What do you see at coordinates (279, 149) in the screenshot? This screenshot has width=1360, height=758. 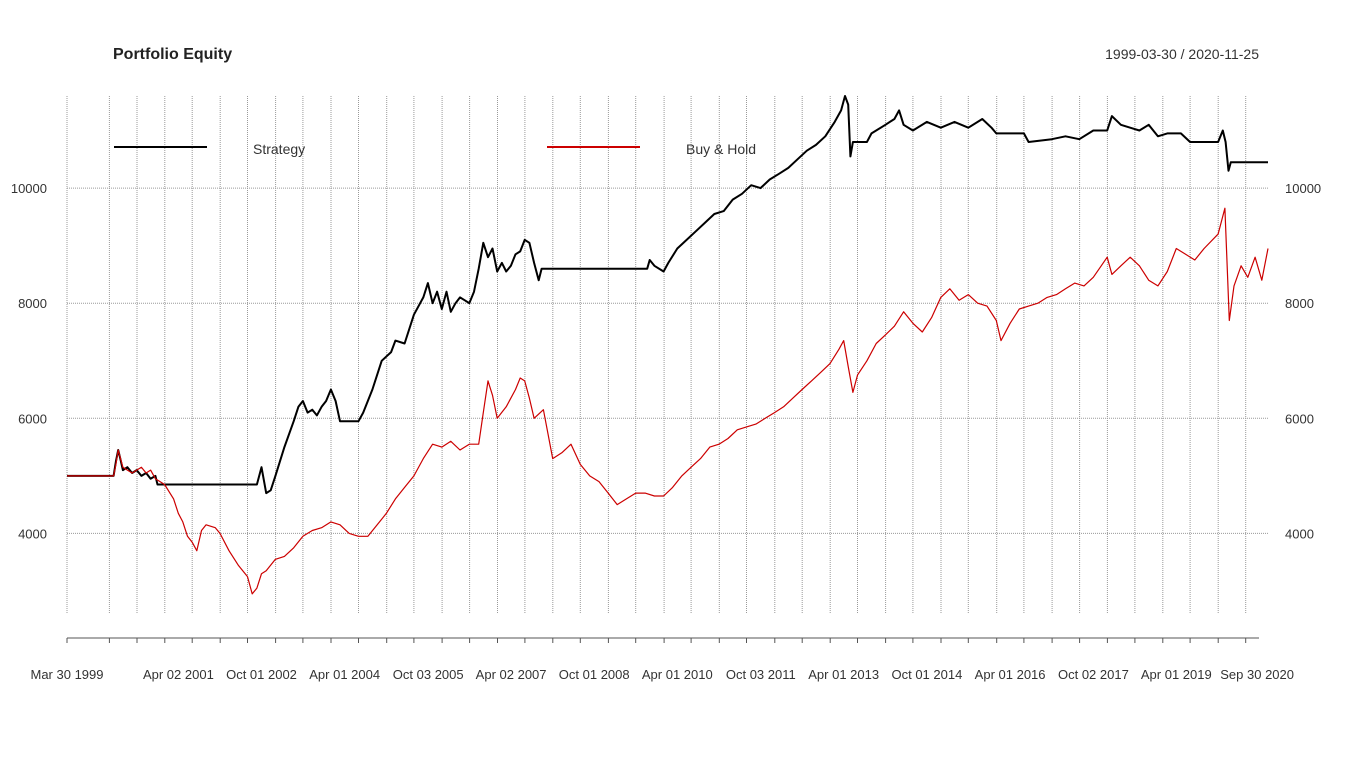 I see `legend-label-strategy: Strategy` at bounding box center [279, 149].